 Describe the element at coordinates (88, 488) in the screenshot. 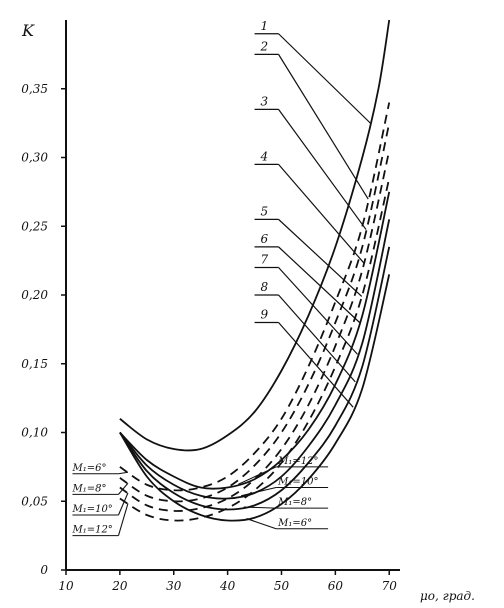

I see `mach-label-left: M₁=8°` at that location.